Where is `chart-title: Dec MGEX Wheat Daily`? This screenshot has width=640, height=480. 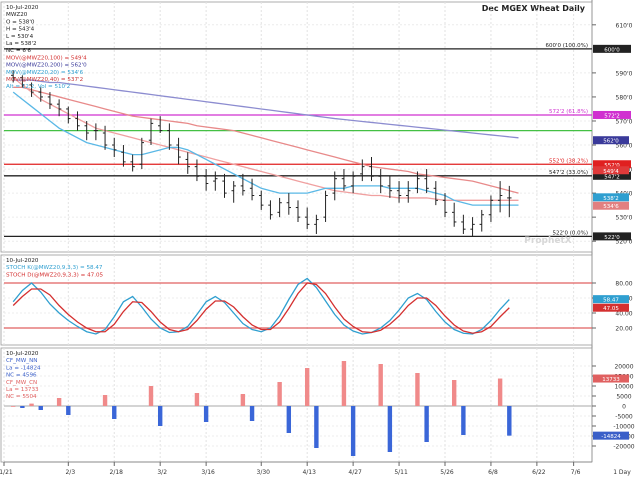
chart-title: Dec MGEX Wheat Daily is located at coordinates (534, 8).